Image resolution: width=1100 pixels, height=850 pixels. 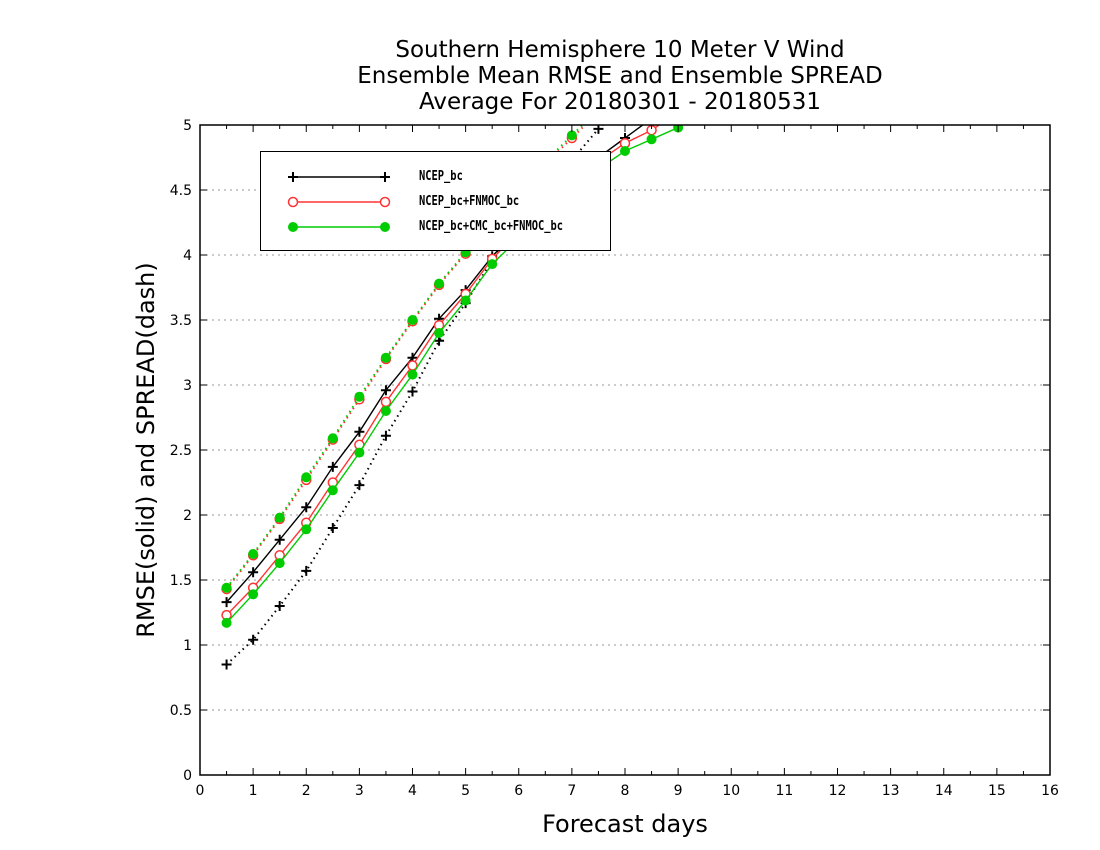 I want to click on y-tick-label: 3, so click(x=187, y=386).